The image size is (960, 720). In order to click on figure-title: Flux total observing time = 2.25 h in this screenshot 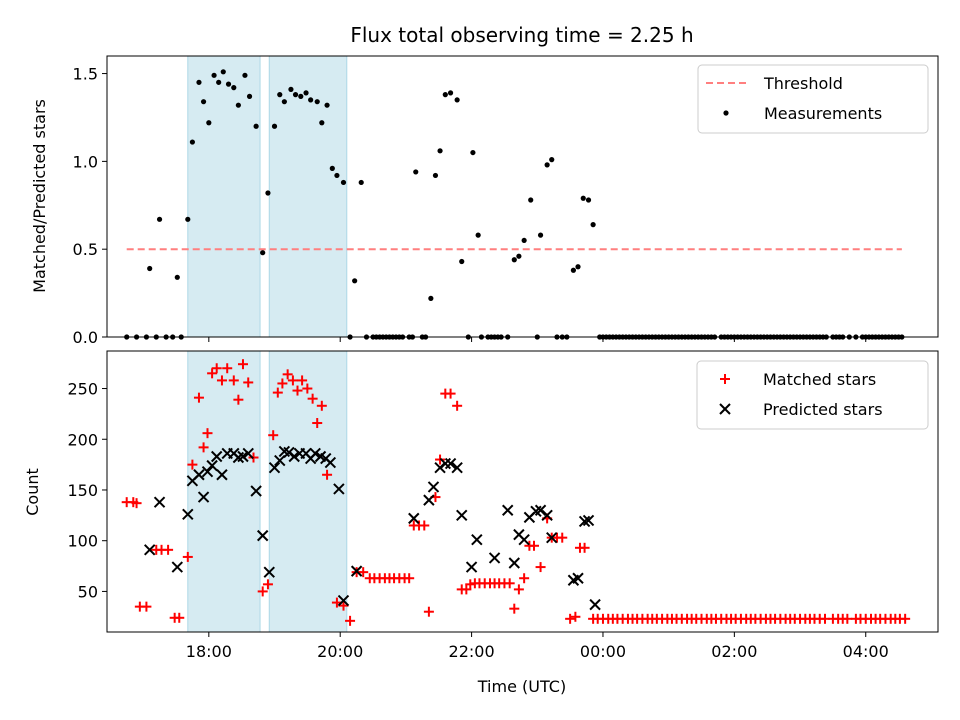, I will do `click(521, 35)`.